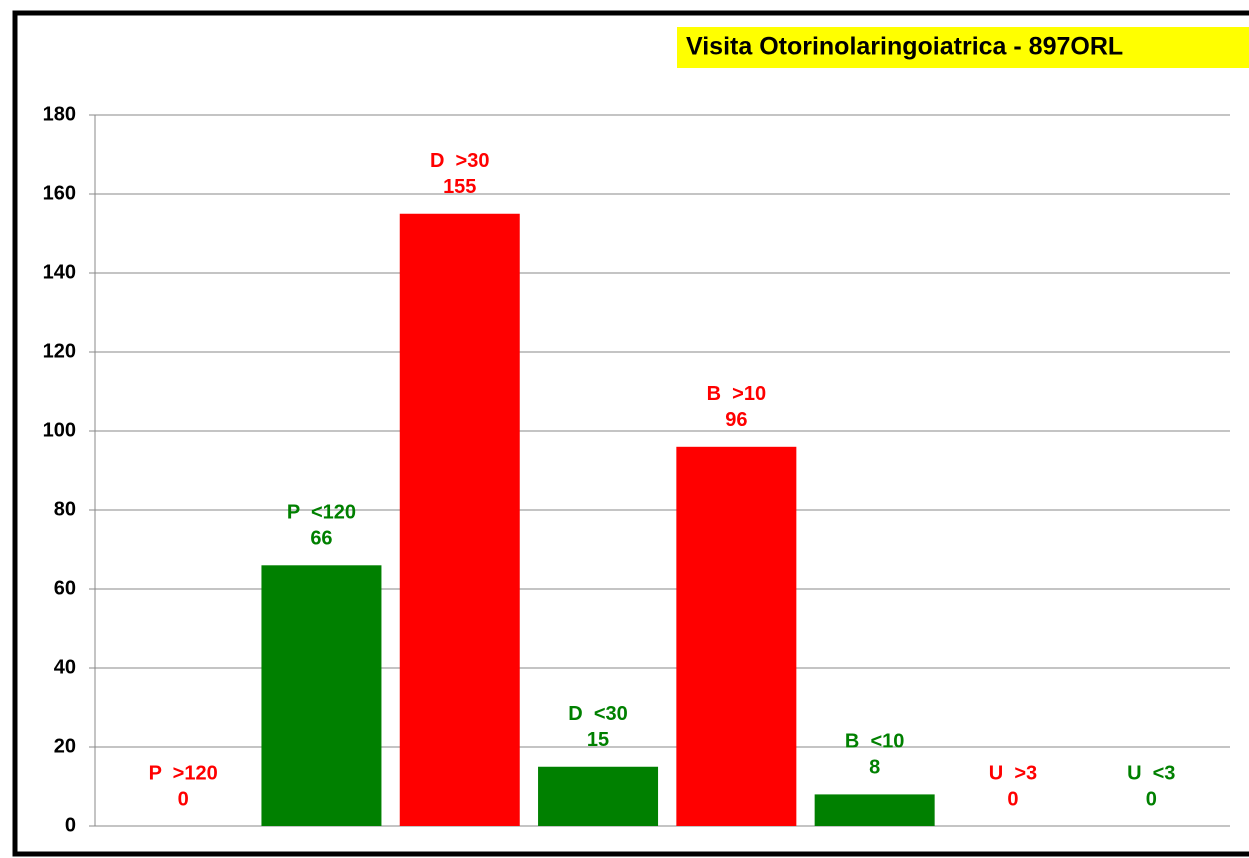  Describe the element at coordinates (321, 513) in the screenshot. I see `data-label-category: P <120` at that location.